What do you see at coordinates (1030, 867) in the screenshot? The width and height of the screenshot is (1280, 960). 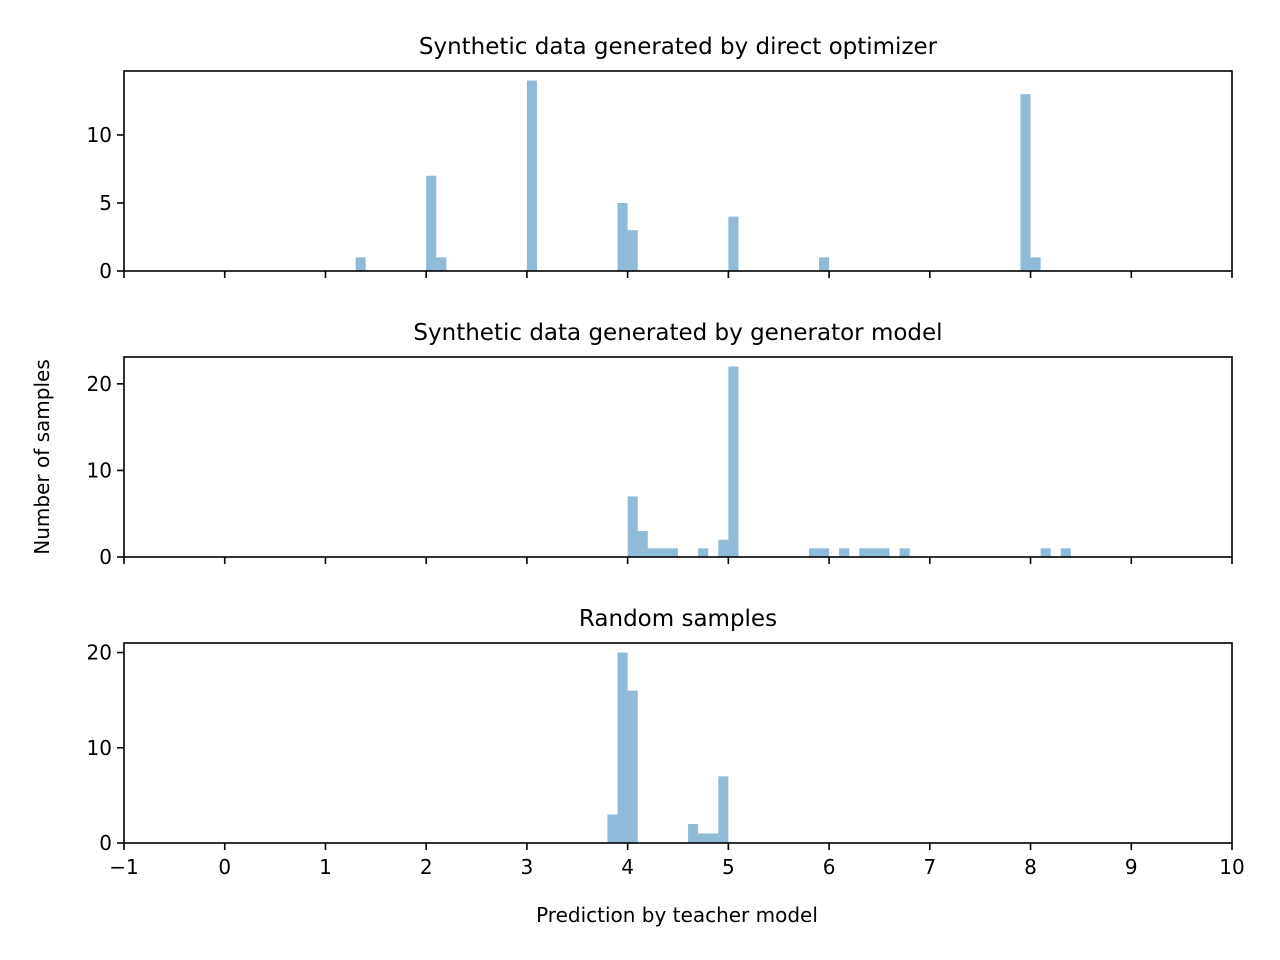 I see `x-tick-label: 8` at bounding box center [1030, 867].